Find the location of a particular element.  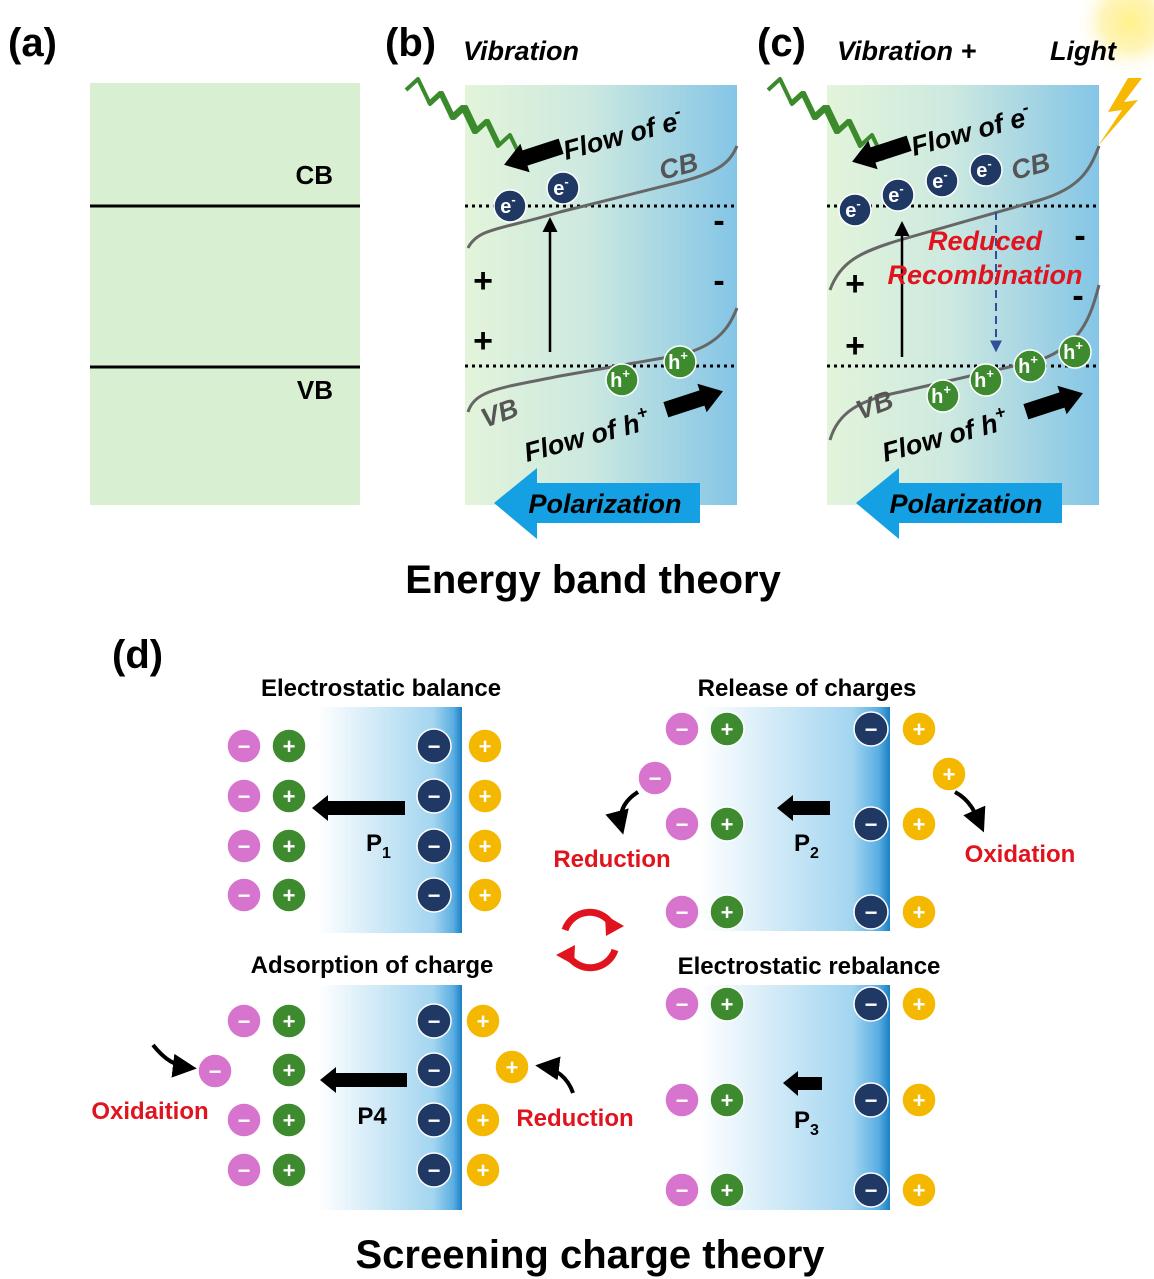

polarization-label: P3 is located at coordinates (806, 1123).